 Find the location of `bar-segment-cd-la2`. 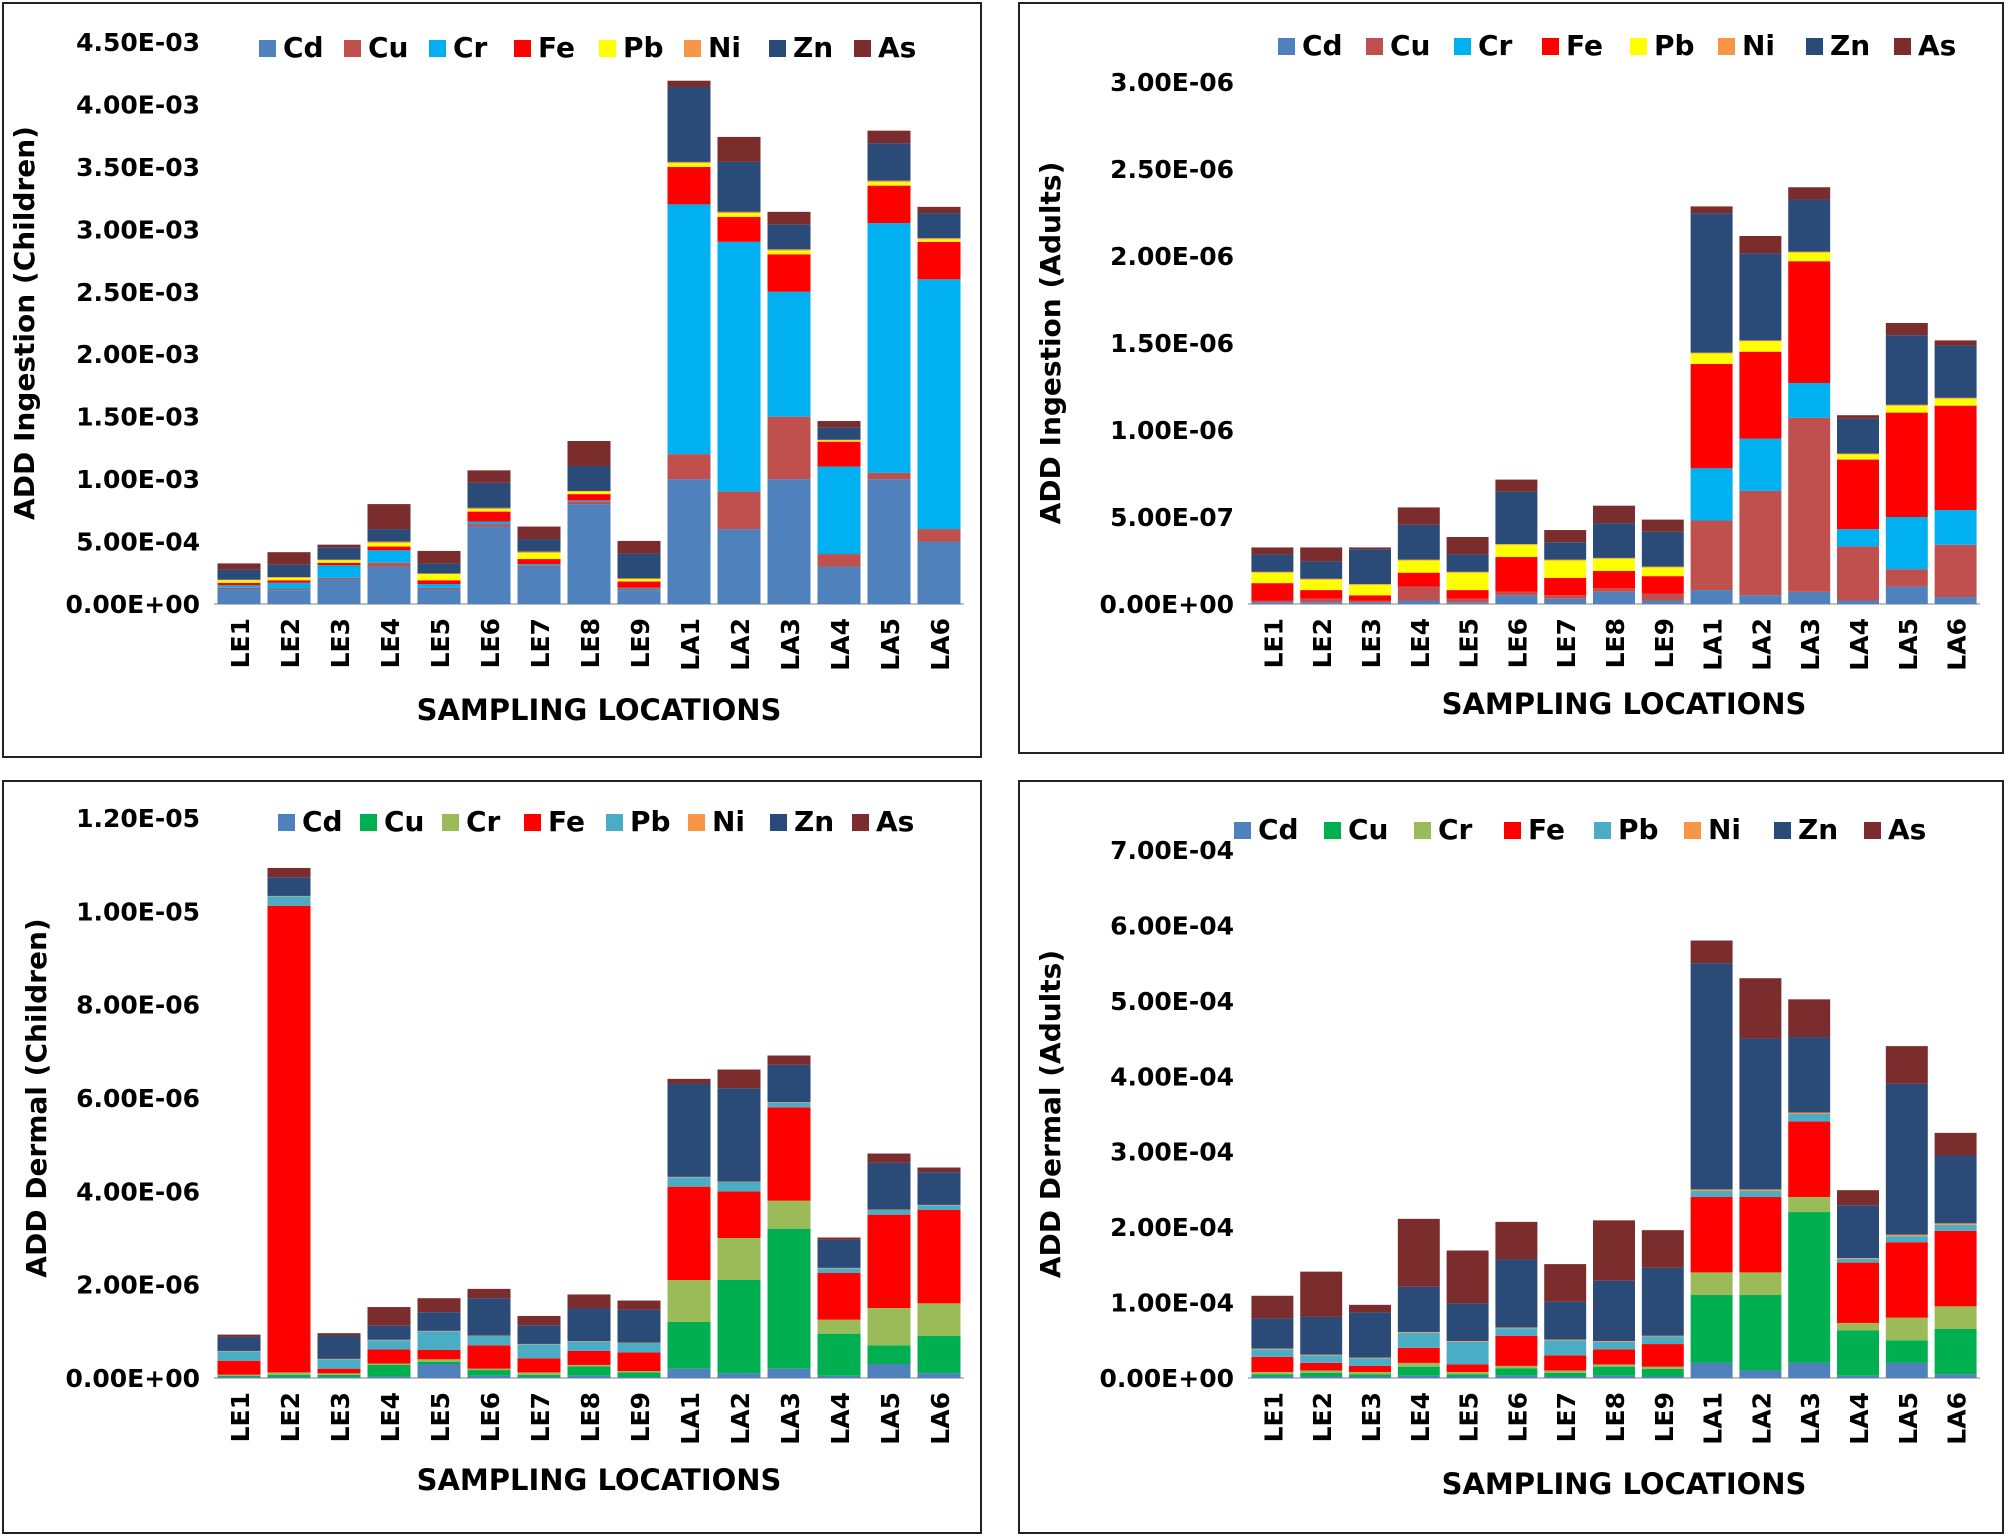

bar-segment-cd-la2 is located at coordinates (739, 566).